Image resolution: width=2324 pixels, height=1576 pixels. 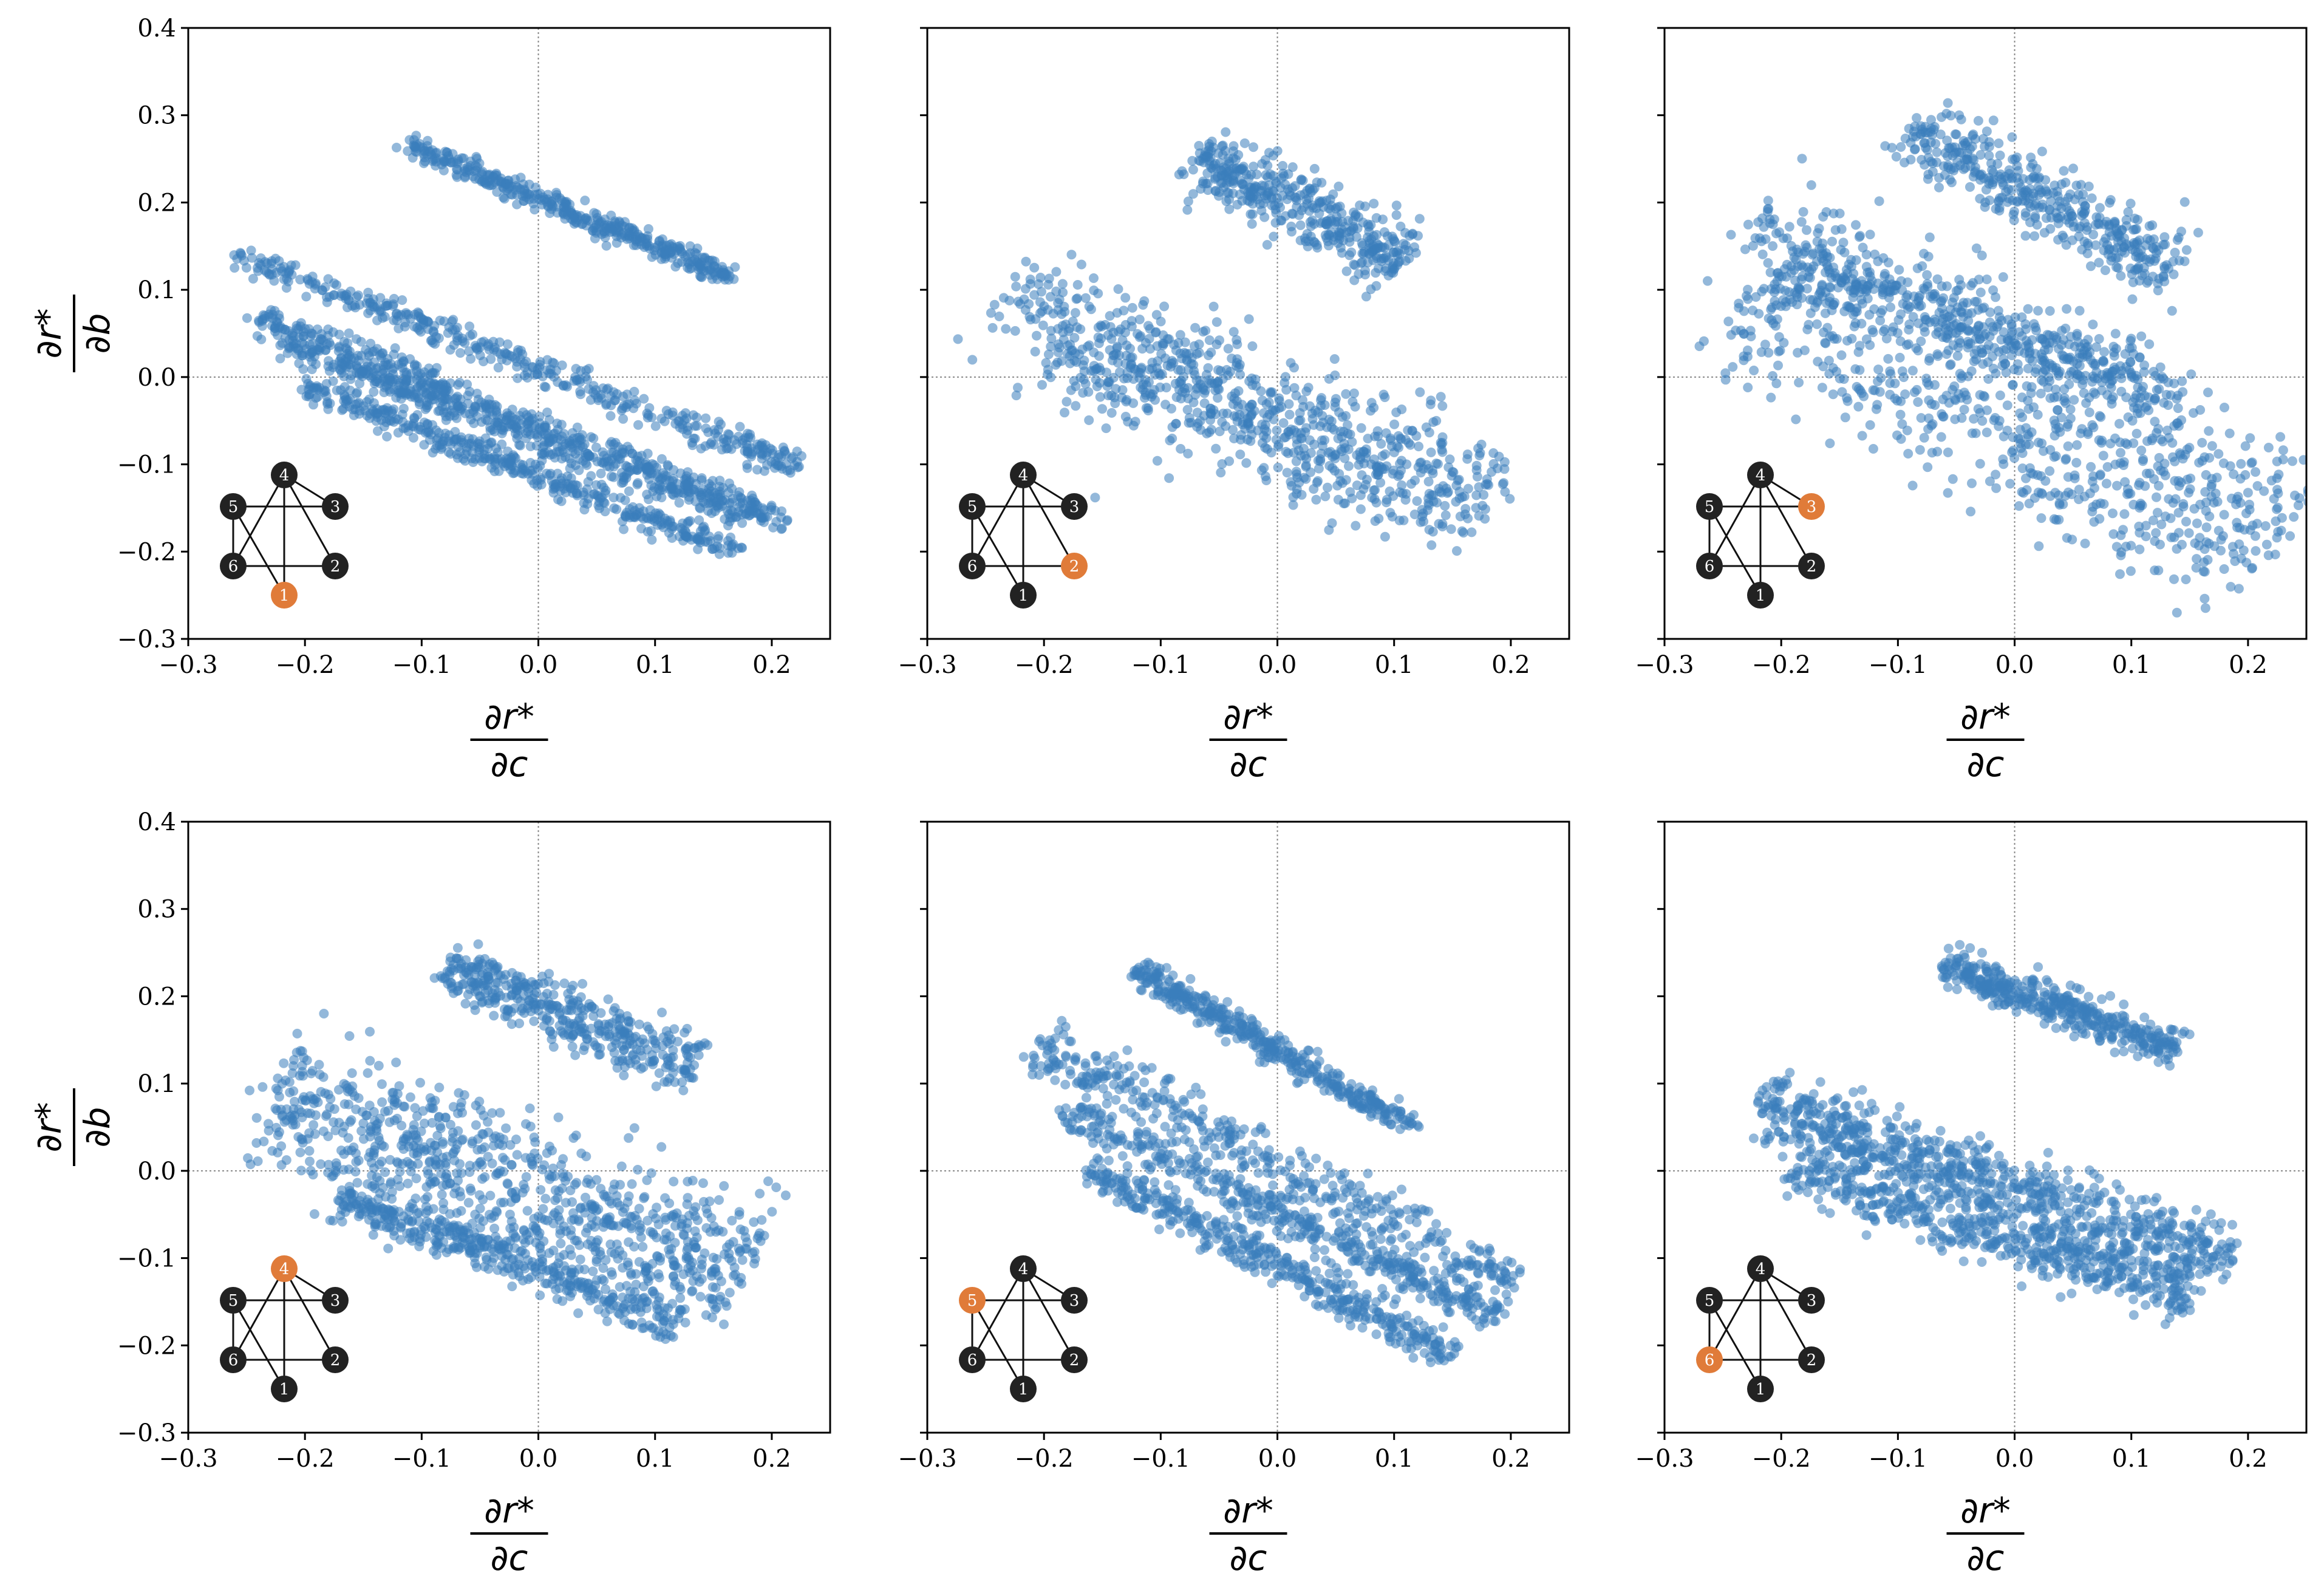 What do you see at coordinates (156, 203) in the screenshot?
I see `y-tick-label: 0.2` at bounding box center [156, 203].